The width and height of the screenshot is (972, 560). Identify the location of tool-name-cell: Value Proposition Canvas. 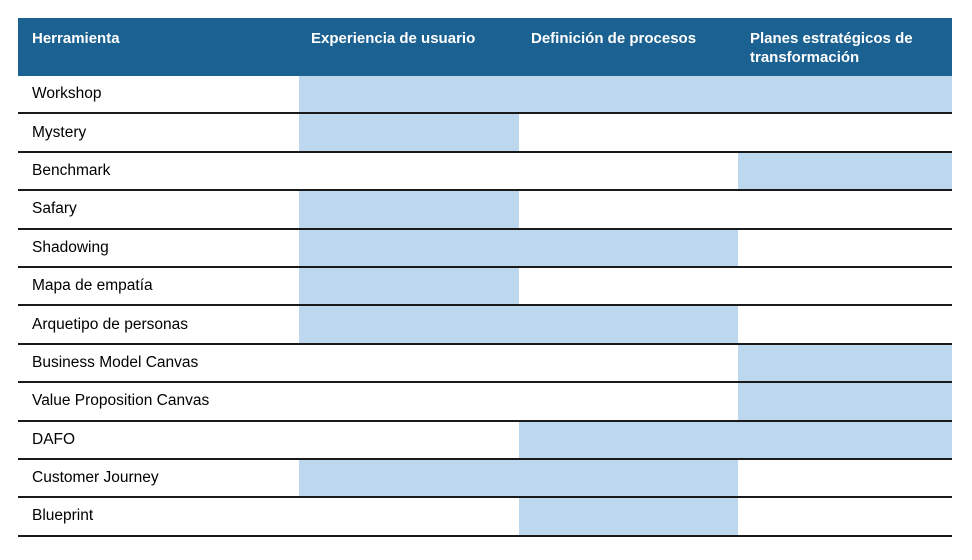
(121, 401).